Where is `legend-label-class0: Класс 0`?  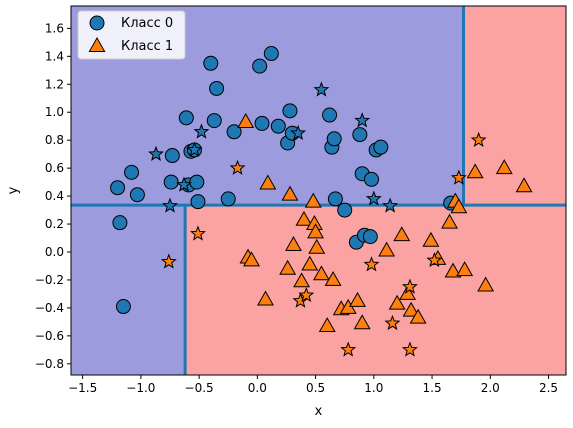
legend-label-class0: Класс 0 is located at coordinates (147, 23).